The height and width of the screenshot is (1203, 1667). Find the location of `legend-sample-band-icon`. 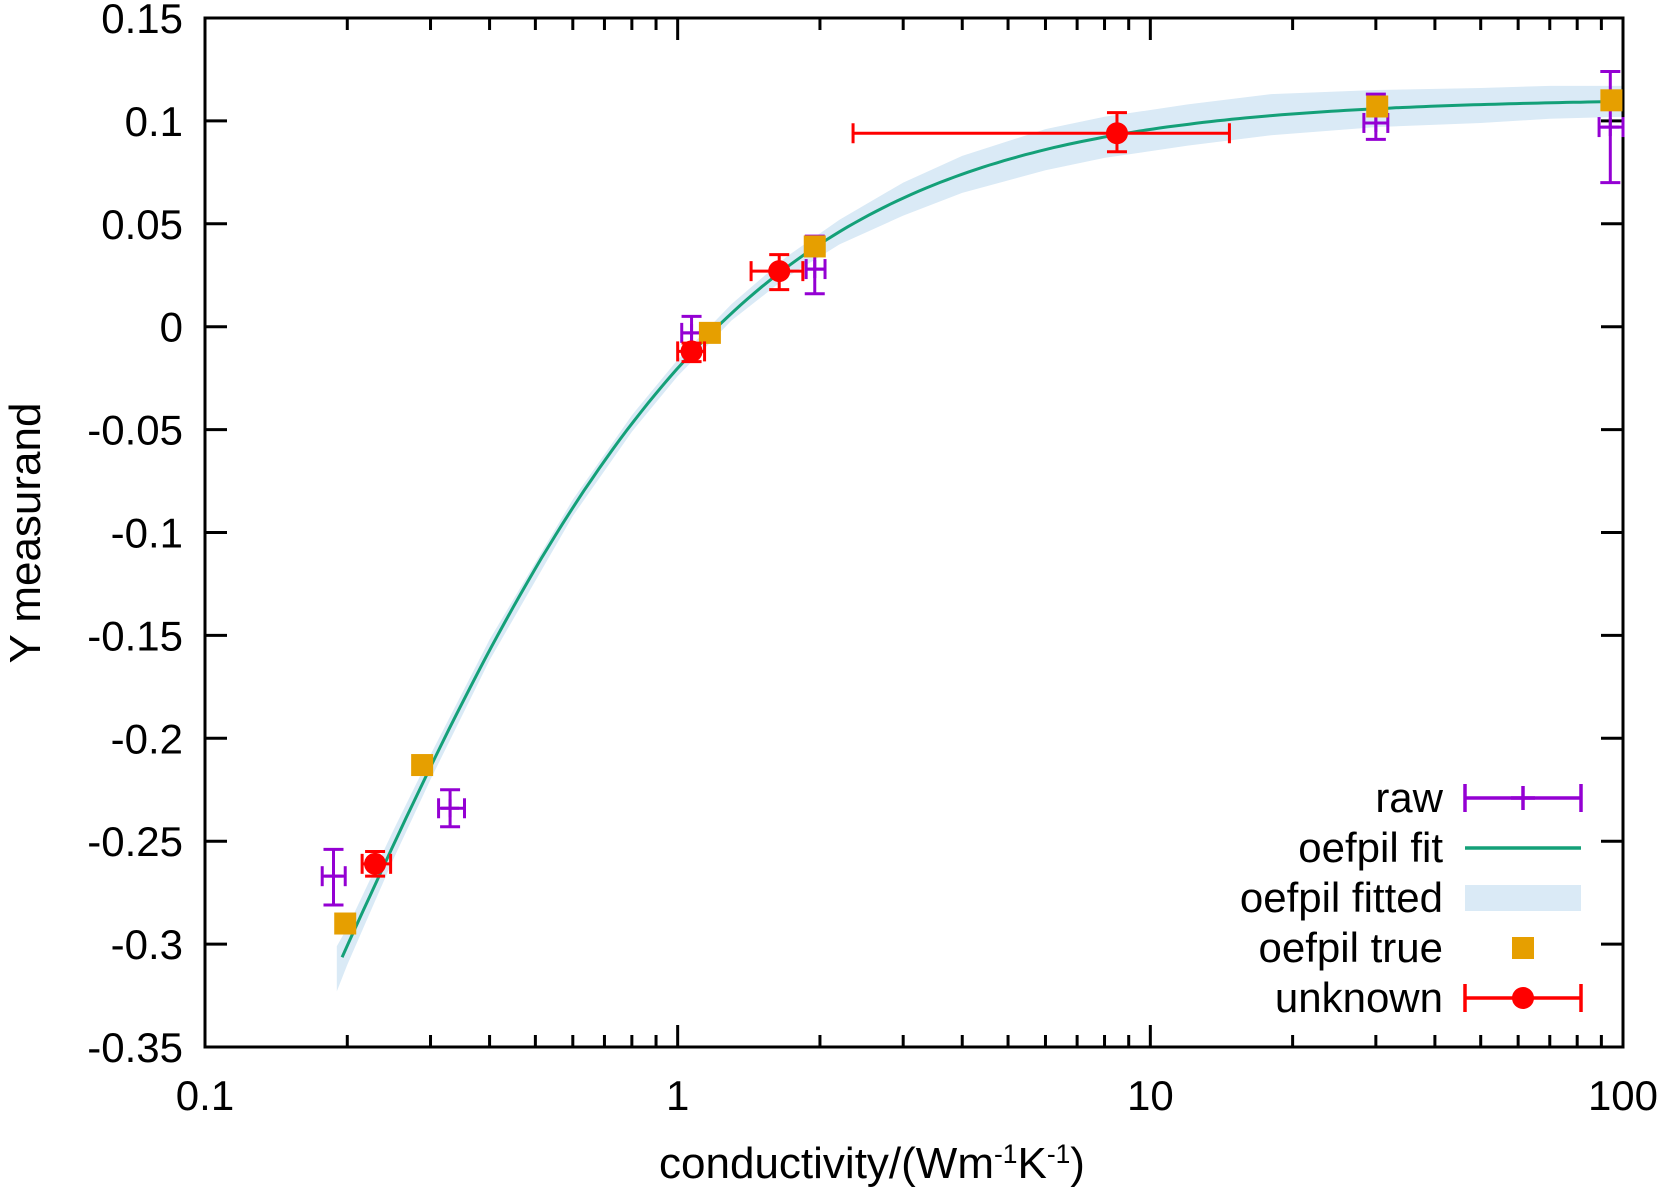

legend-sample-band-icon is located at coordinates (1523, 898).